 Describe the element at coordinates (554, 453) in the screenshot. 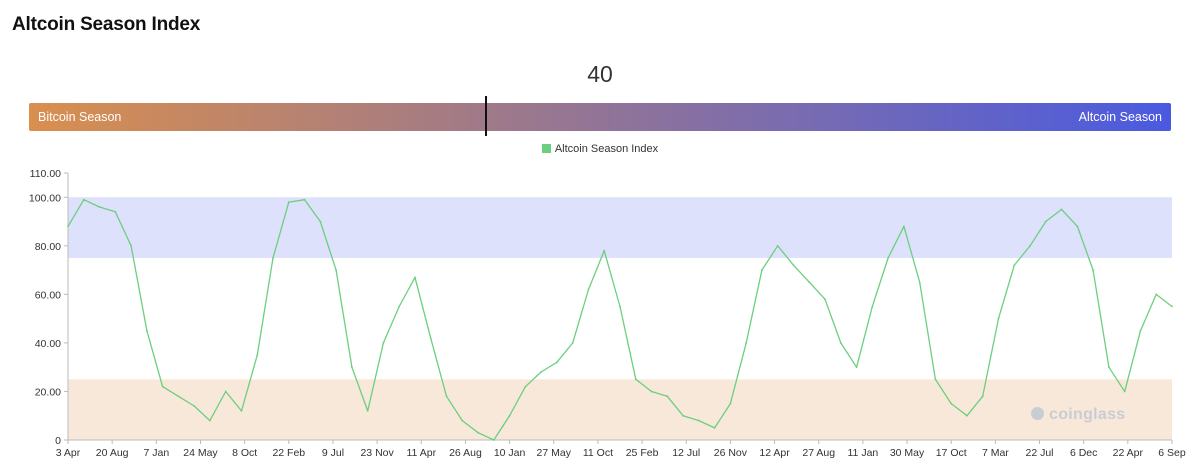

I see `x-tick-label: 27 May` at that location.